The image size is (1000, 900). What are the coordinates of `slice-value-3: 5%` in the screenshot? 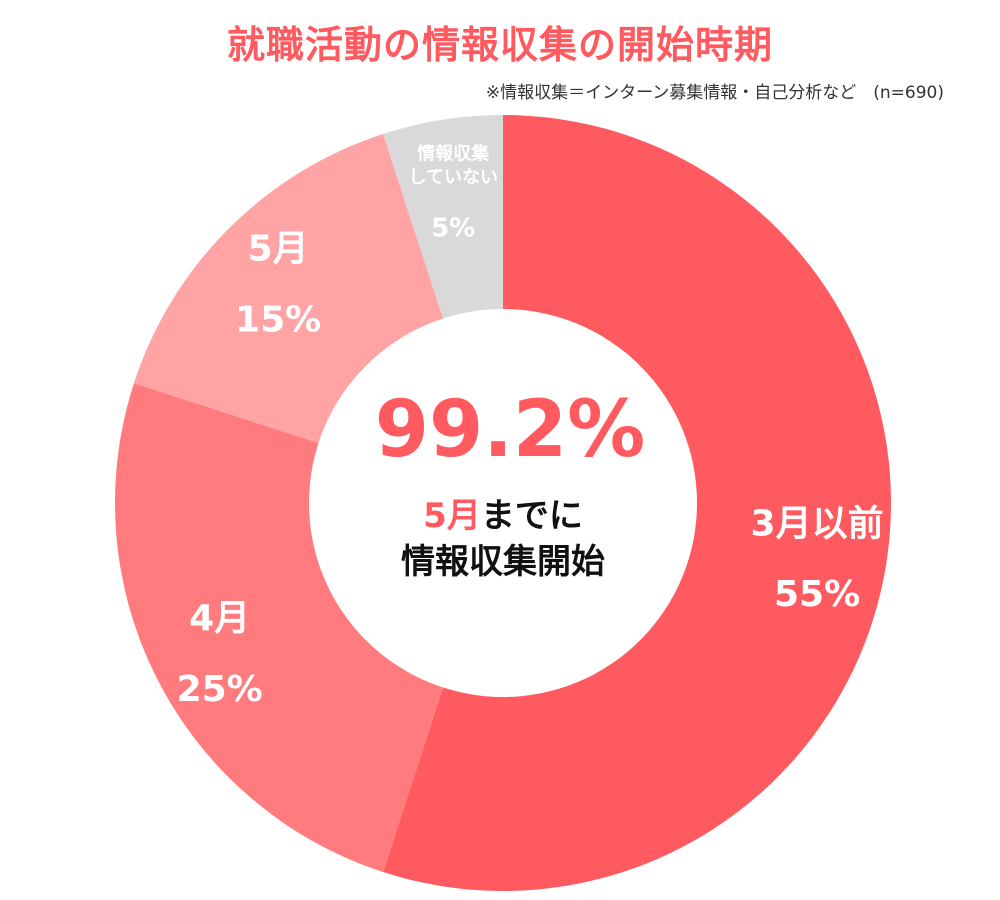 It's located at (453, 228).